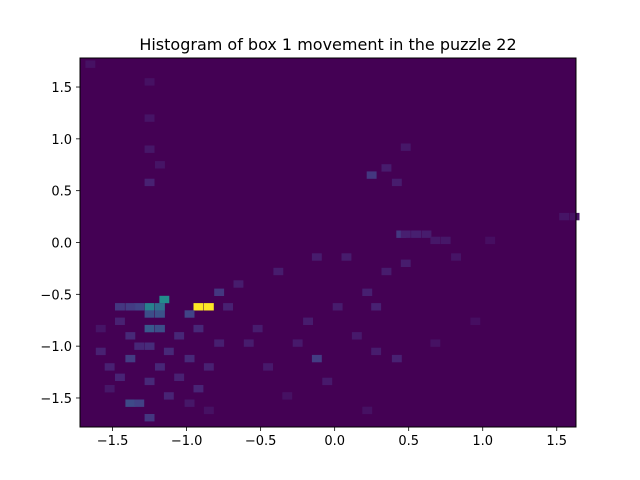 Image resolution: width=640 pixels, height=480 pixels. I want to click on y-tick-label: 1.0, so click(61, 140).